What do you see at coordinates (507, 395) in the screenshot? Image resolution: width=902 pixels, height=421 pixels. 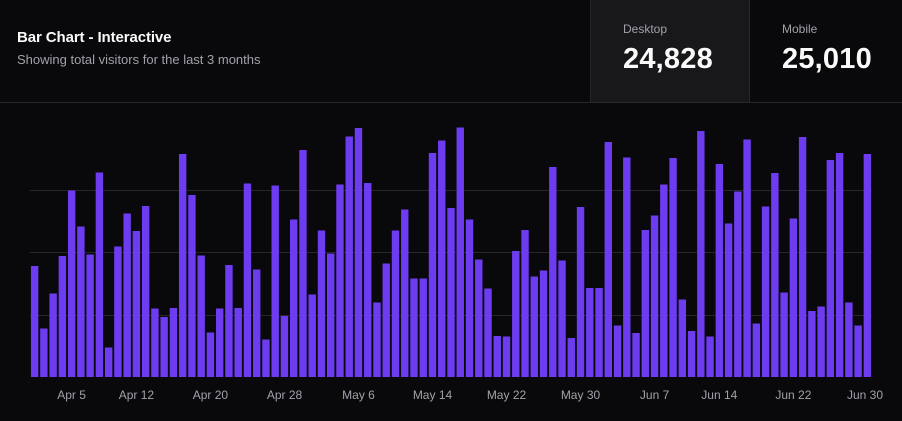 I see `x-tick-label: May 22` at bounding box center [507, 395].